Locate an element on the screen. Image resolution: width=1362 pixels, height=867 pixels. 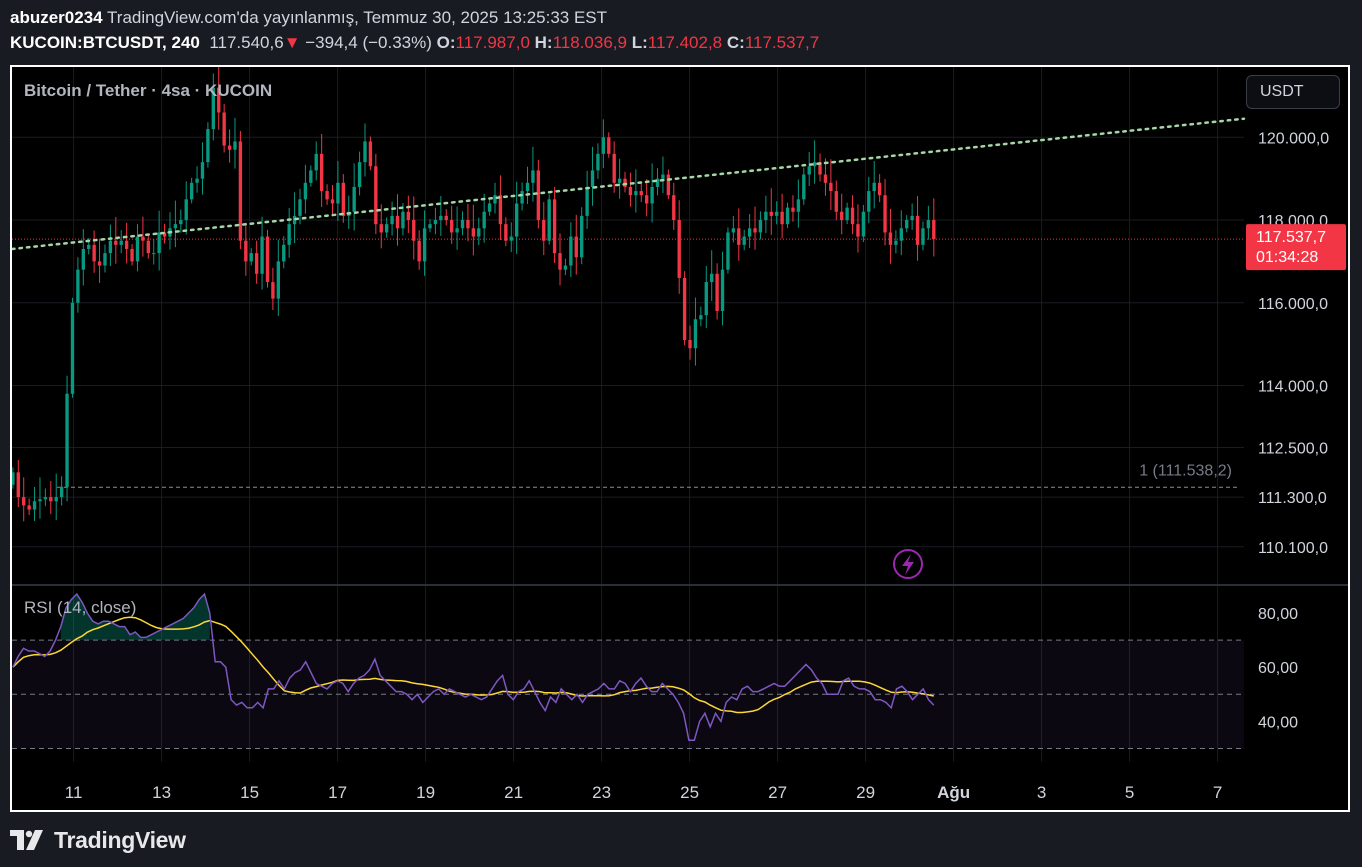
down-arrow-icon: ▼ is located at coordinates (292, 42).